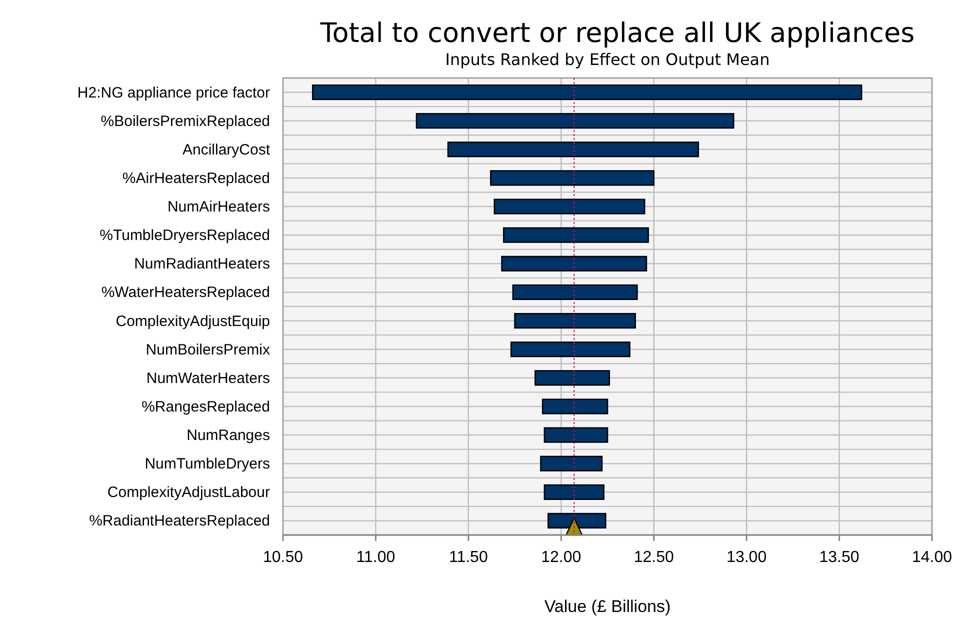 The height and width of the screenshot is (630, 962). Describe the element at coordinates (179, 521) in the screenshot. I see `y-tick-label: %RadiantHeatersReplaced` at that location.